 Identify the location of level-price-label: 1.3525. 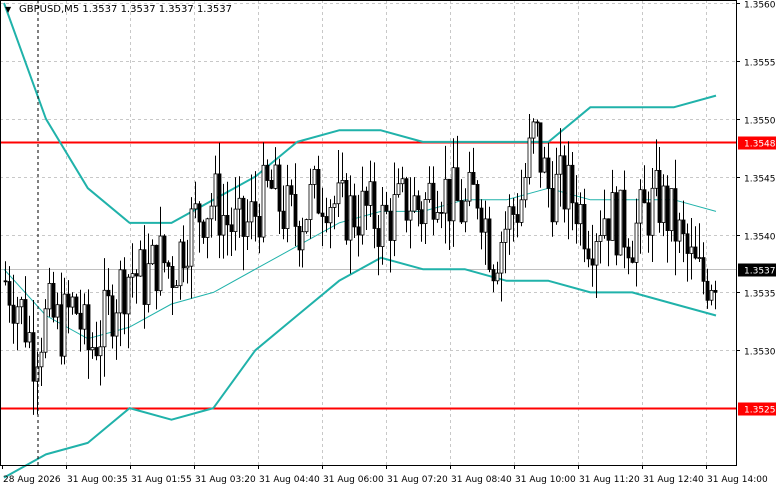
(760, 411).